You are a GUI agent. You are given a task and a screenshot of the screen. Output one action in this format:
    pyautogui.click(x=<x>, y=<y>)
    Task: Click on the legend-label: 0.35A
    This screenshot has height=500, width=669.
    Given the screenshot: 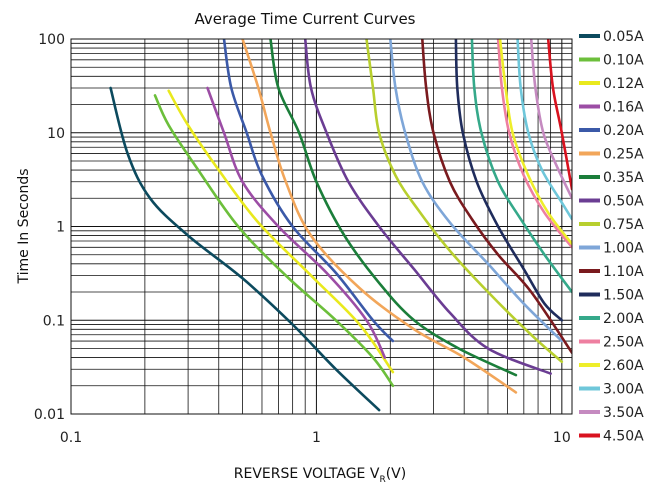 What is the action you would take?
    pyautogui.click(x=623, y=178)
    